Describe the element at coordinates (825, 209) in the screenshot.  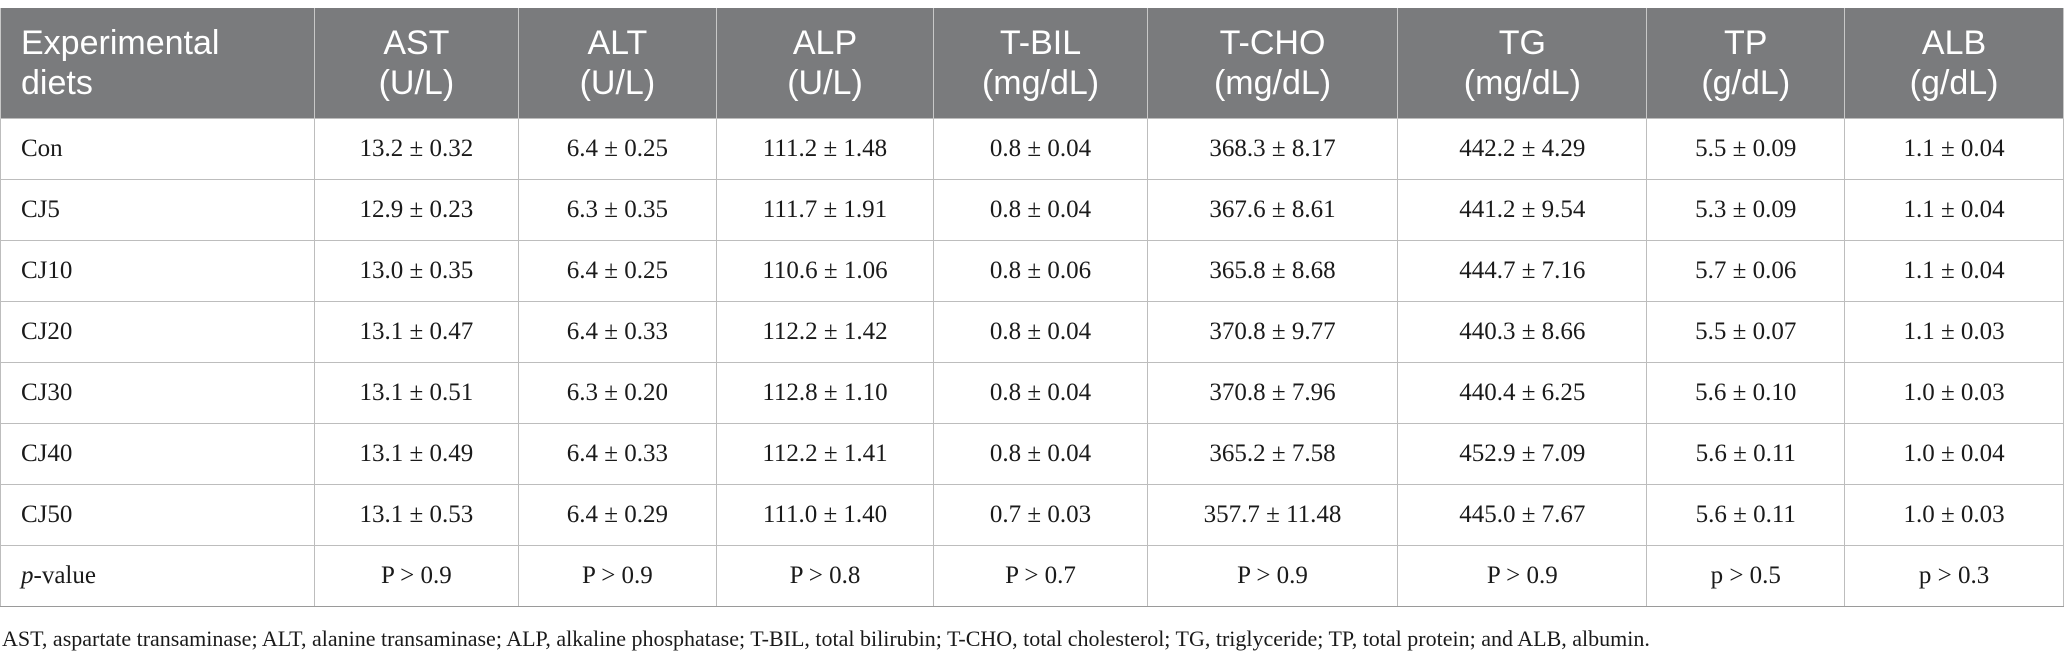
I see `cell-alp: 111.7 ± 1.91` at that location.